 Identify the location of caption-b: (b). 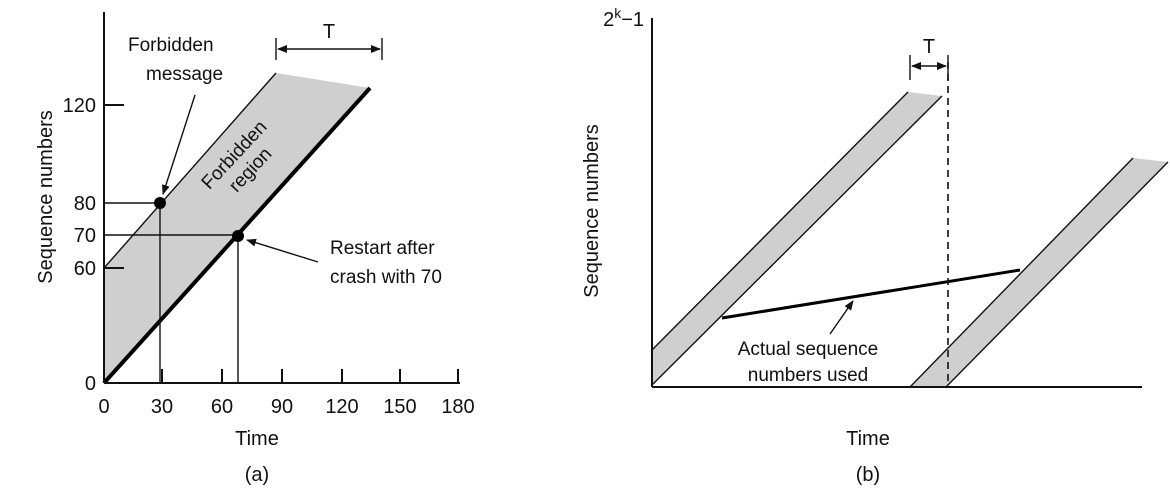
(868, 475).